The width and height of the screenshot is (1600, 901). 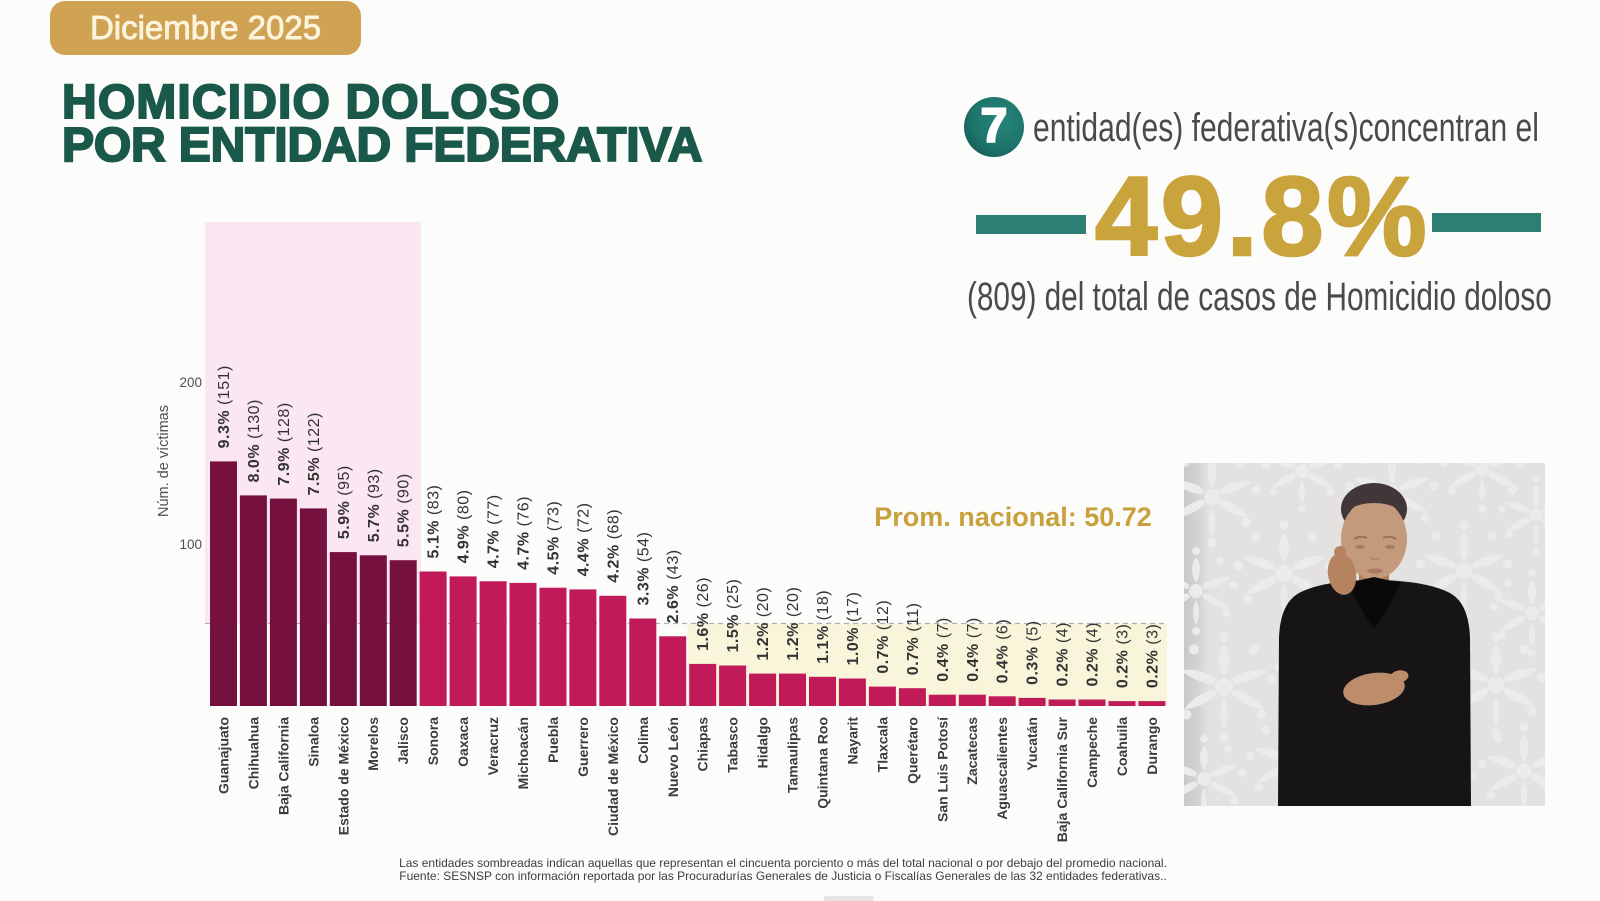 I want to click on svg-text: Puebla, so click(x=553, y=740).